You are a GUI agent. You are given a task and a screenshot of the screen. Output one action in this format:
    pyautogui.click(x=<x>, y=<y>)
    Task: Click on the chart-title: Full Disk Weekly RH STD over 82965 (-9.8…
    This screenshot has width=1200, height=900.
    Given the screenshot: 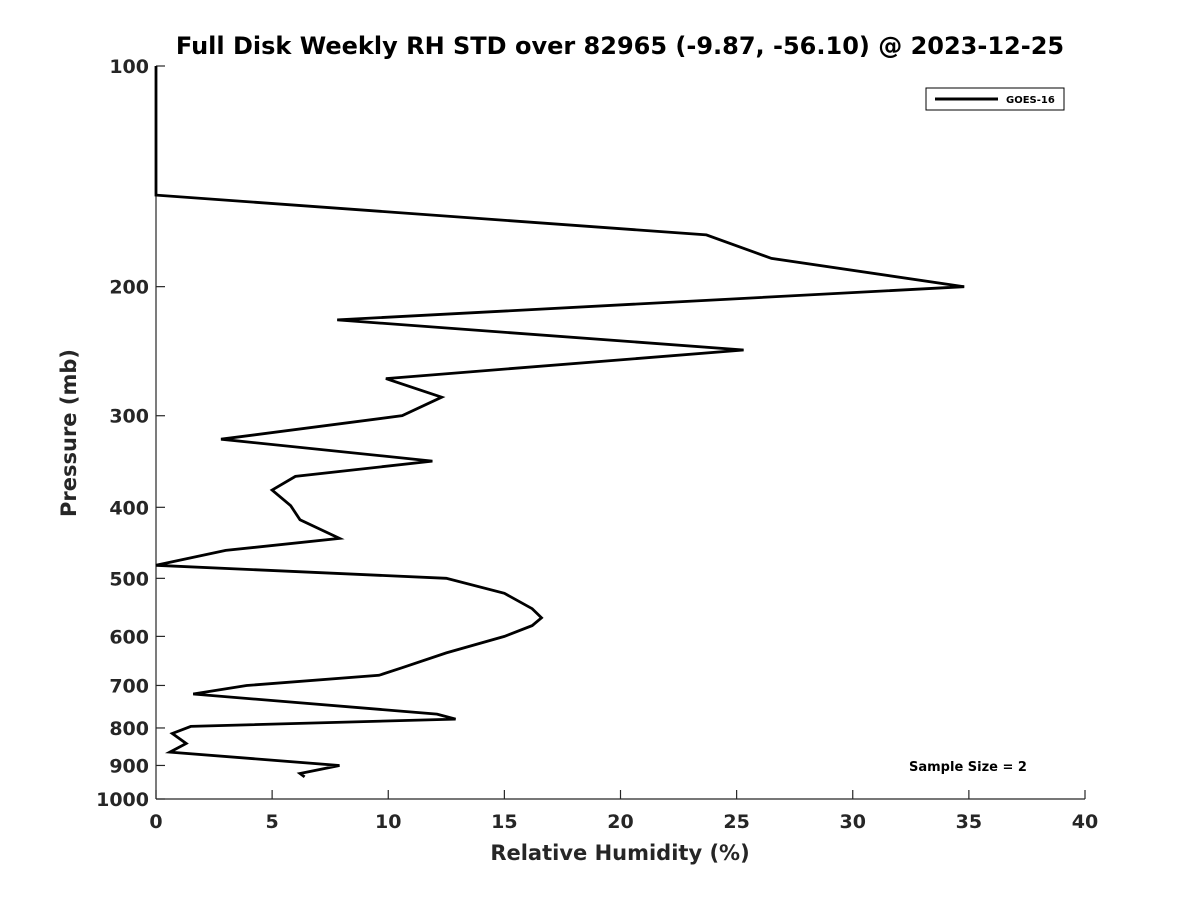 What is the action you would take?
    pyautogui.click(x=620, y=46)
    